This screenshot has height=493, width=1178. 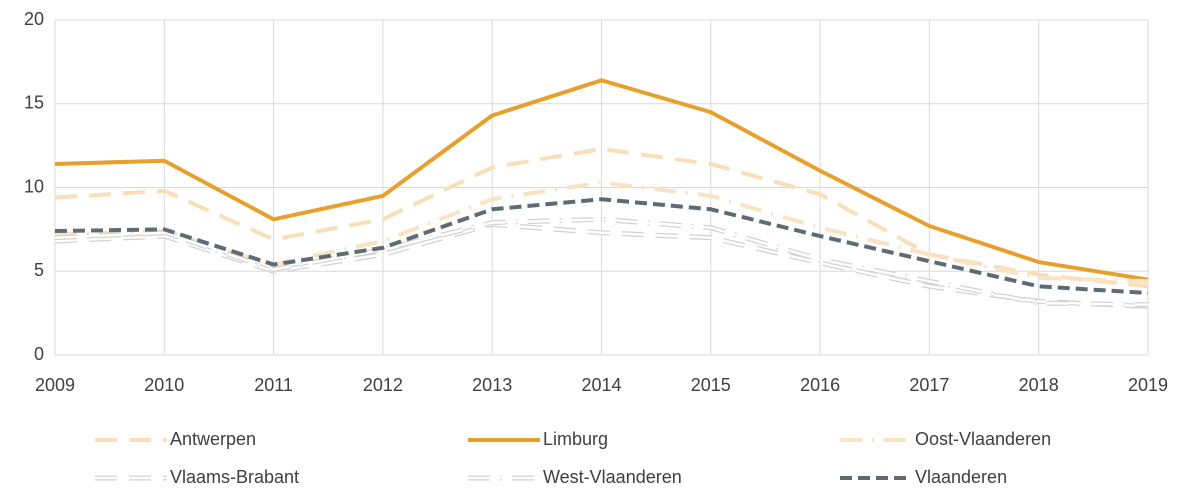 I want to click on x-tick-label: 2011, so click(x=273, y=385).